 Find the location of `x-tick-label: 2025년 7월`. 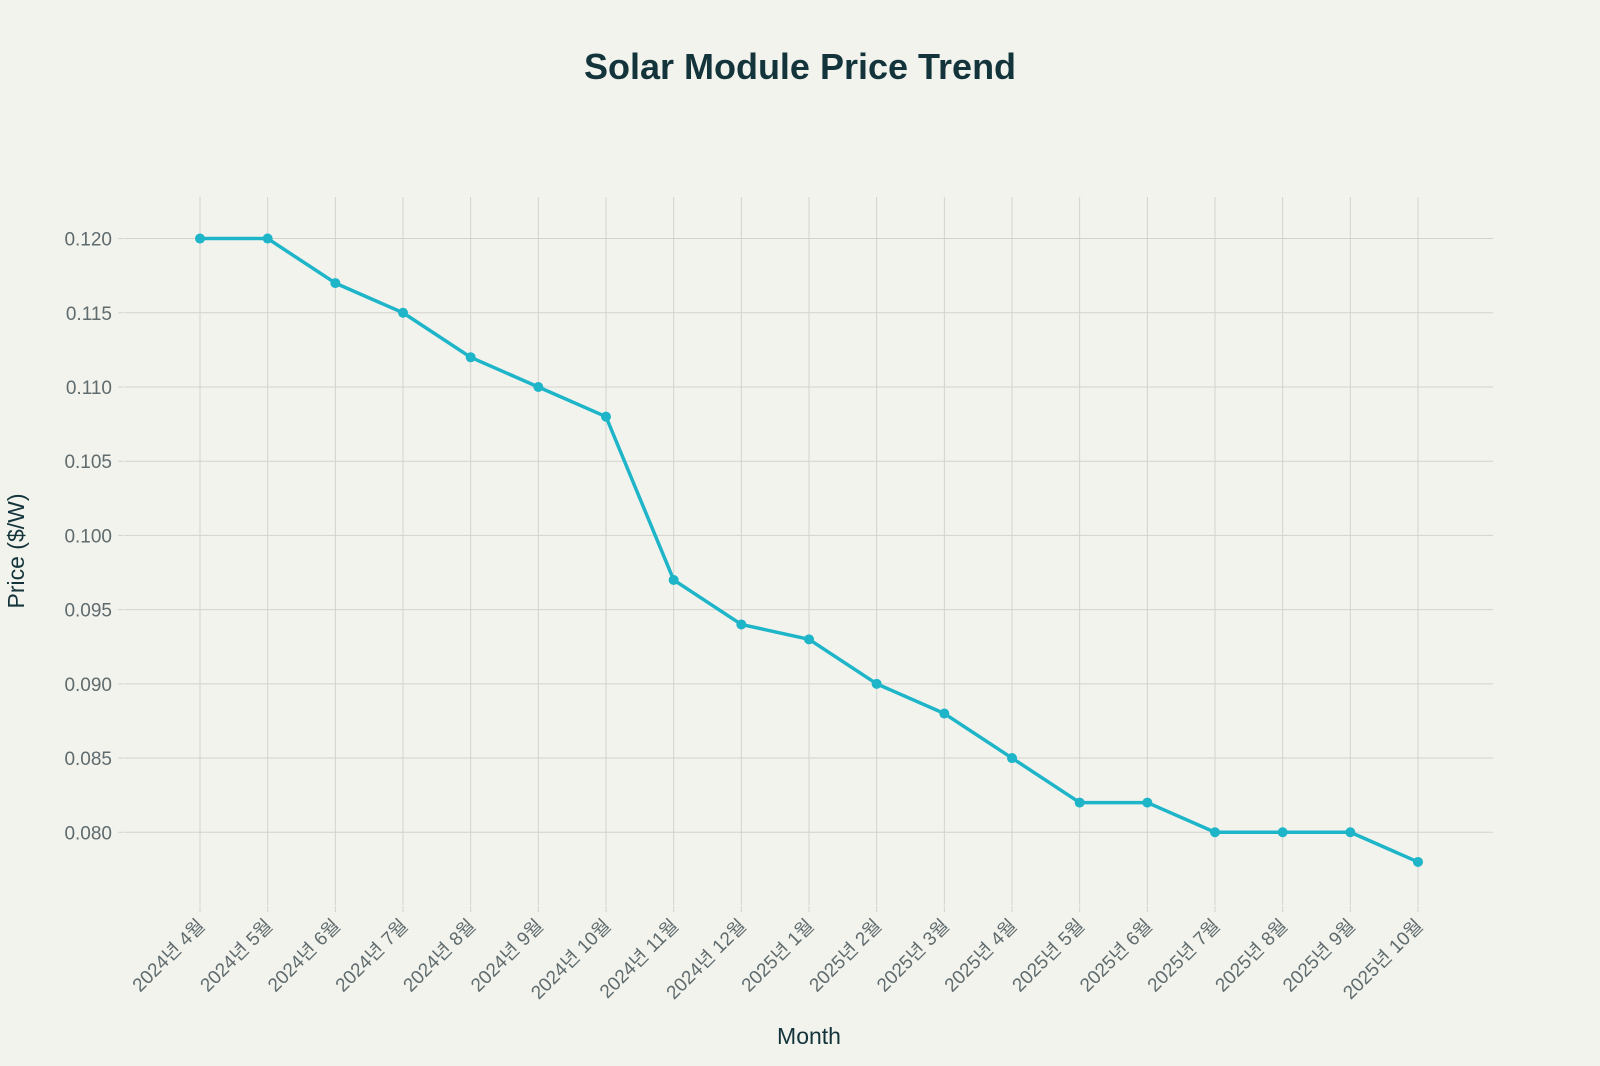

x-tick-label: 2025년 7월 is located at coordinates (1183, 955).